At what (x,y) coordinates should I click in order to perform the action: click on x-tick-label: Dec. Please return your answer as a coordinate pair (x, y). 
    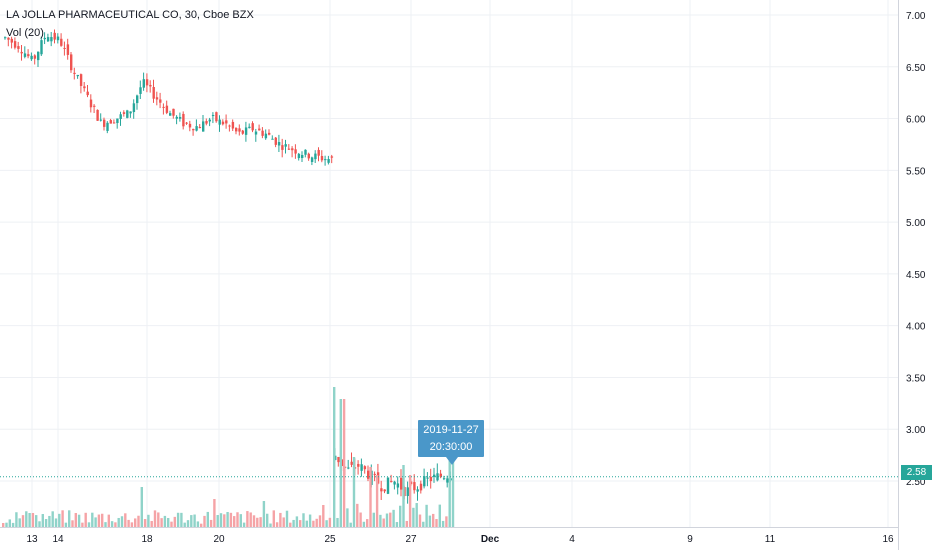
    Looking at the image, I should click on (490, 539).